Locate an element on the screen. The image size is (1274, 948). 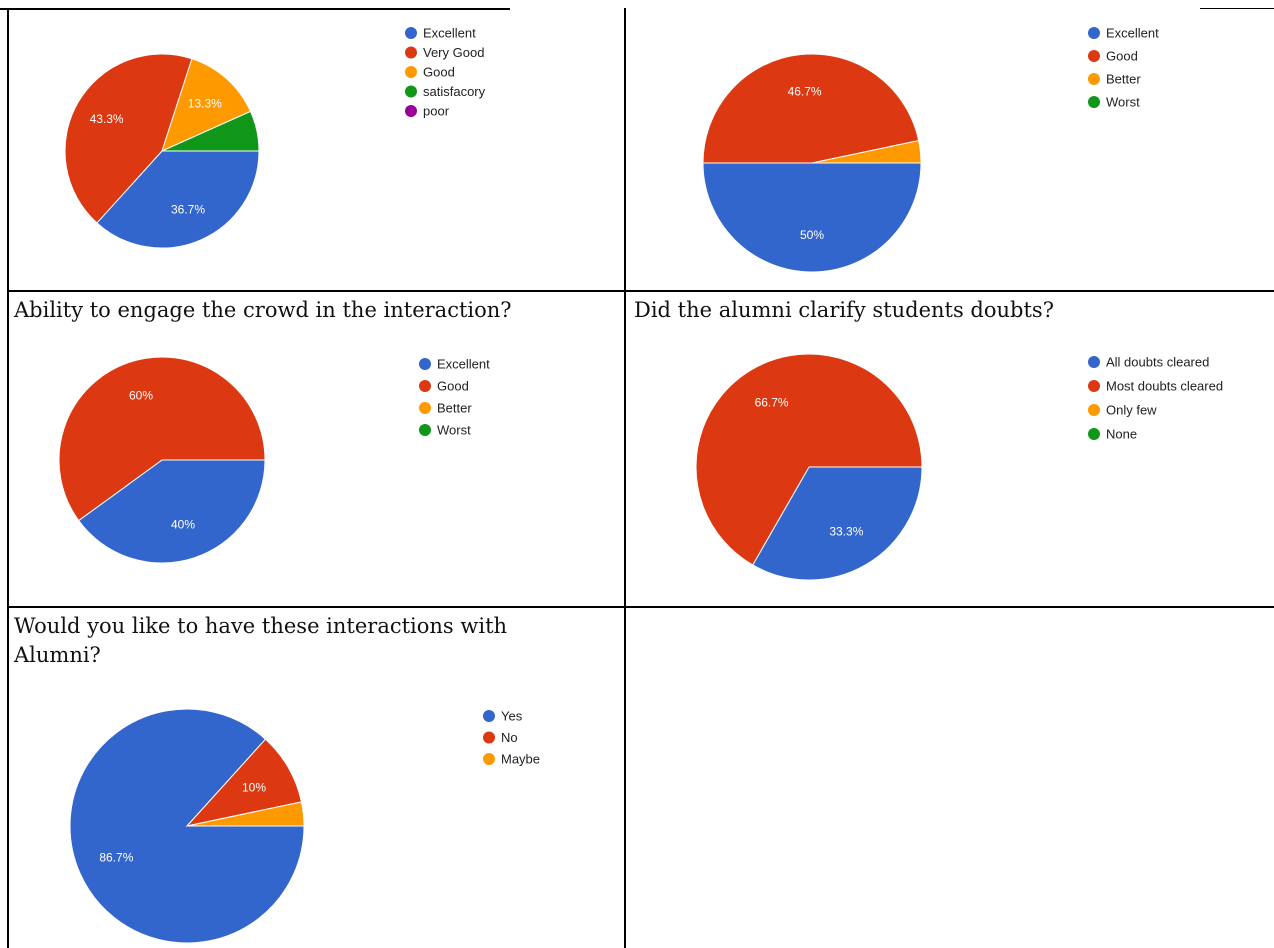
pie-slice-label: 60% is located at coordinates (141, 395).